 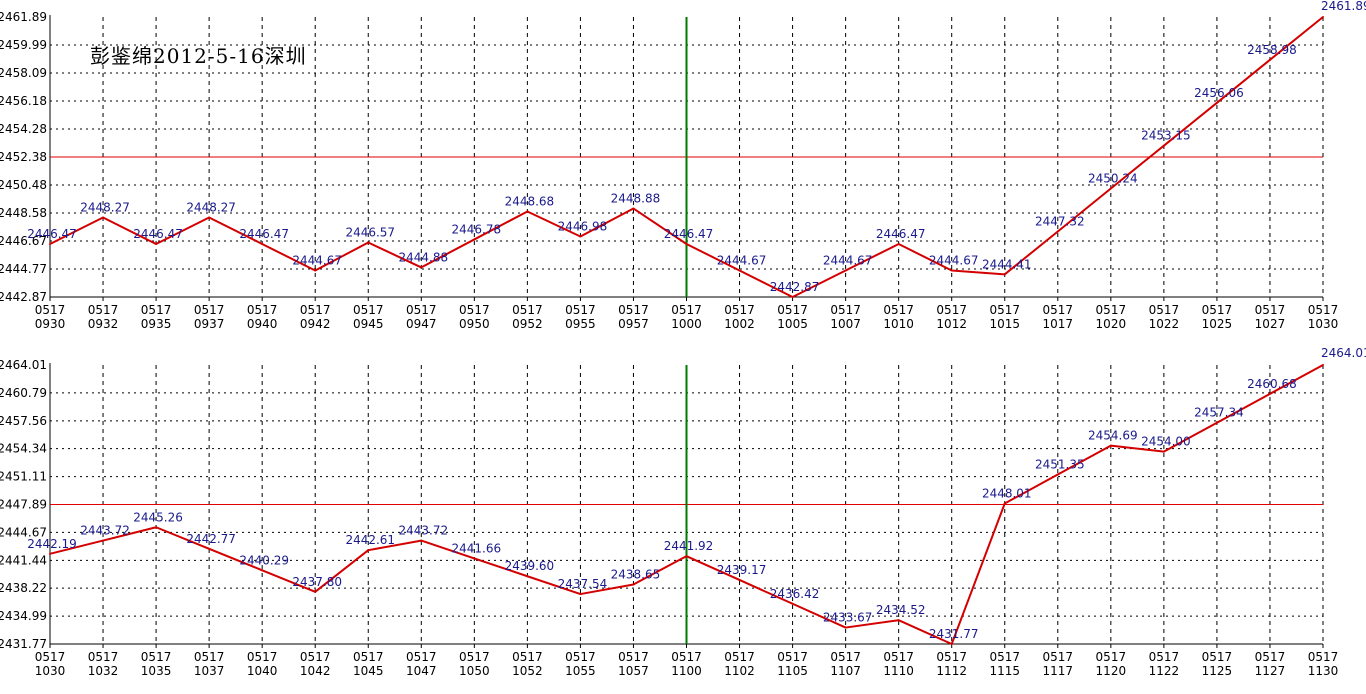 What do you see at coordinates (103, 671) in the screenshot?
I see `x-tick-label: 1032` at bounding box center [103, 671].